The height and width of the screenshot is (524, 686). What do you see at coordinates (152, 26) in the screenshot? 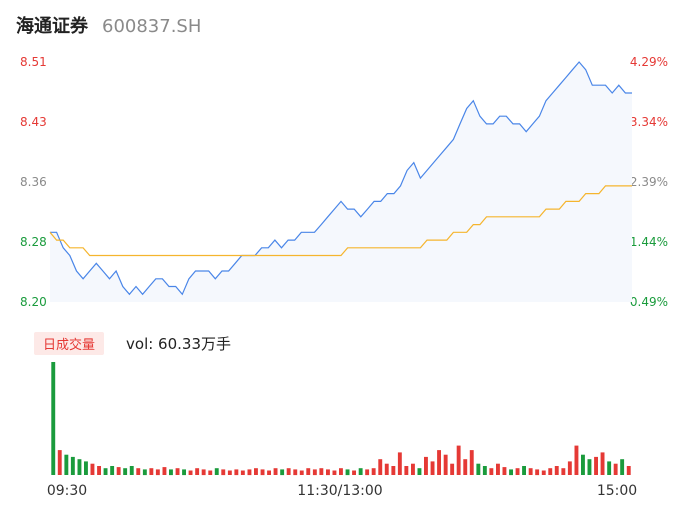
I see `stock-code: 600837.SH` at bounding box center [152, 26].